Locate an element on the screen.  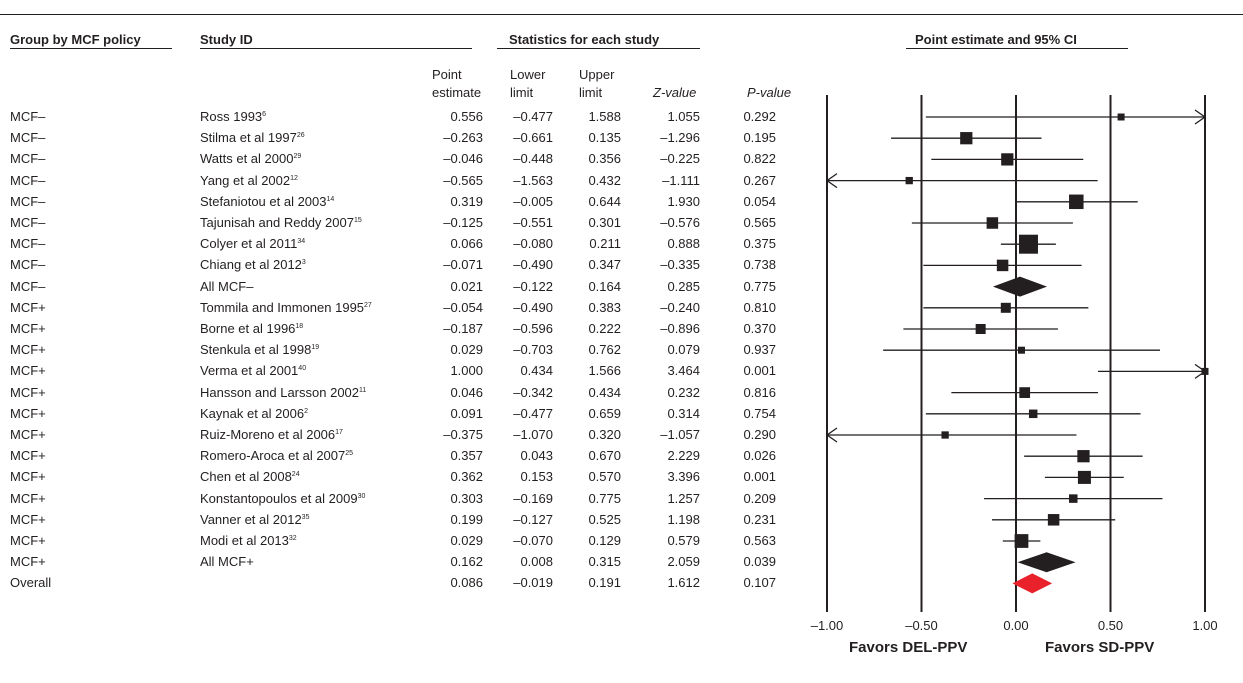
ci-arrow-left is located at coordinates (831, 435).